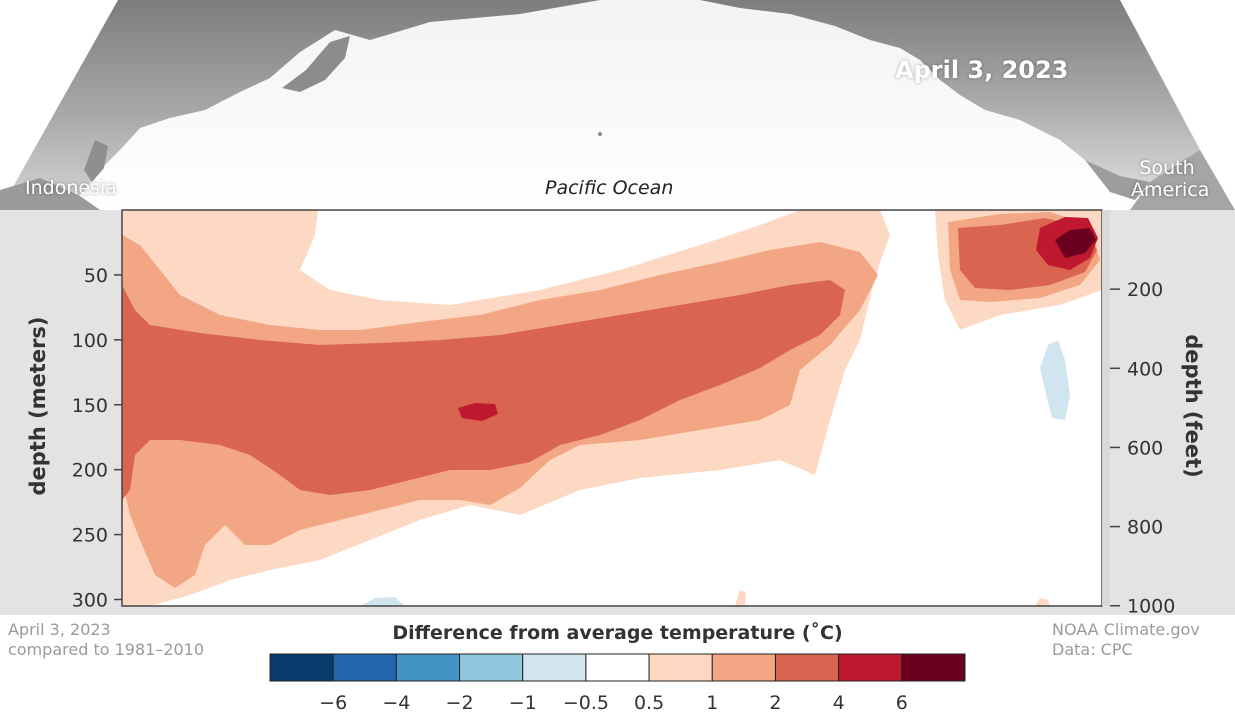 This screenshot has width=1235, height=725. I want to click on legend-title: Difference from average temperature (˚C), so click(617, 633).